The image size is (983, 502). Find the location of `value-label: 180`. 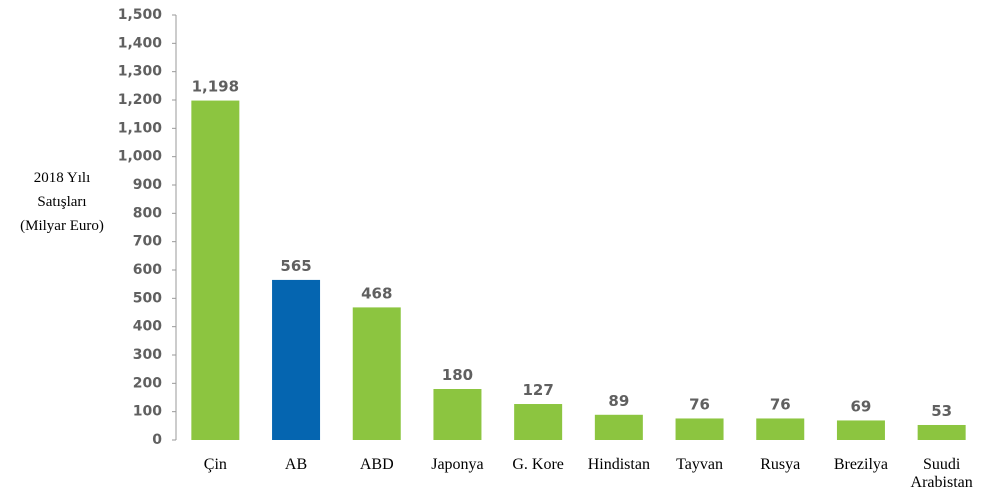

value-label: 180 is located at coordinates (457, 375).